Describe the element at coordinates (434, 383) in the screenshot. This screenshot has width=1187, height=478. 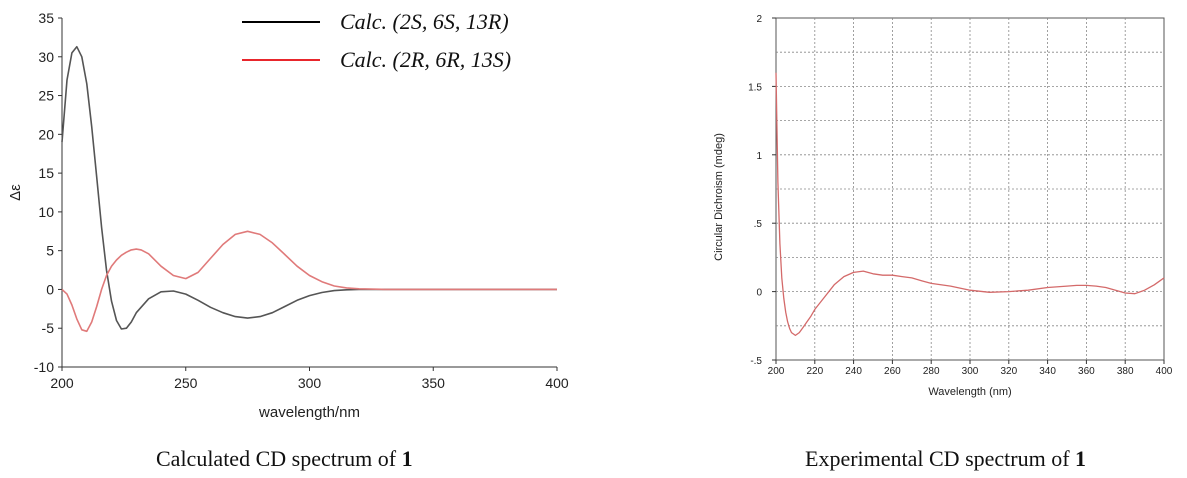
I see `left-x-tick-label: 350` at that location.